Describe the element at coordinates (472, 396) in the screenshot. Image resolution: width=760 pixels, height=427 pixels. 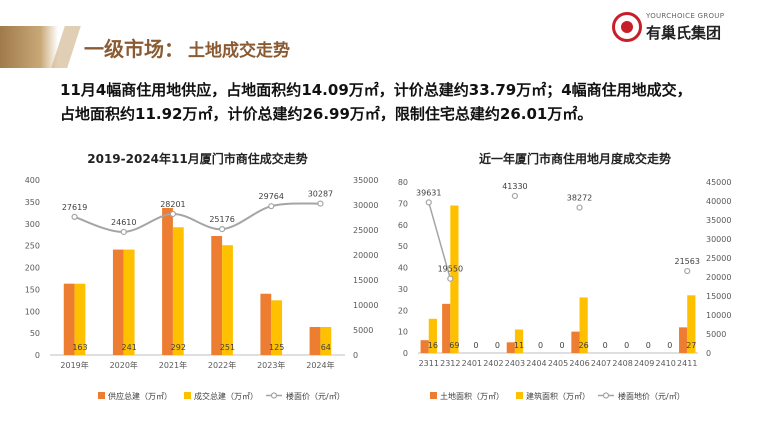
I see `legend-label: 土地面积（万㎡）` at that location.